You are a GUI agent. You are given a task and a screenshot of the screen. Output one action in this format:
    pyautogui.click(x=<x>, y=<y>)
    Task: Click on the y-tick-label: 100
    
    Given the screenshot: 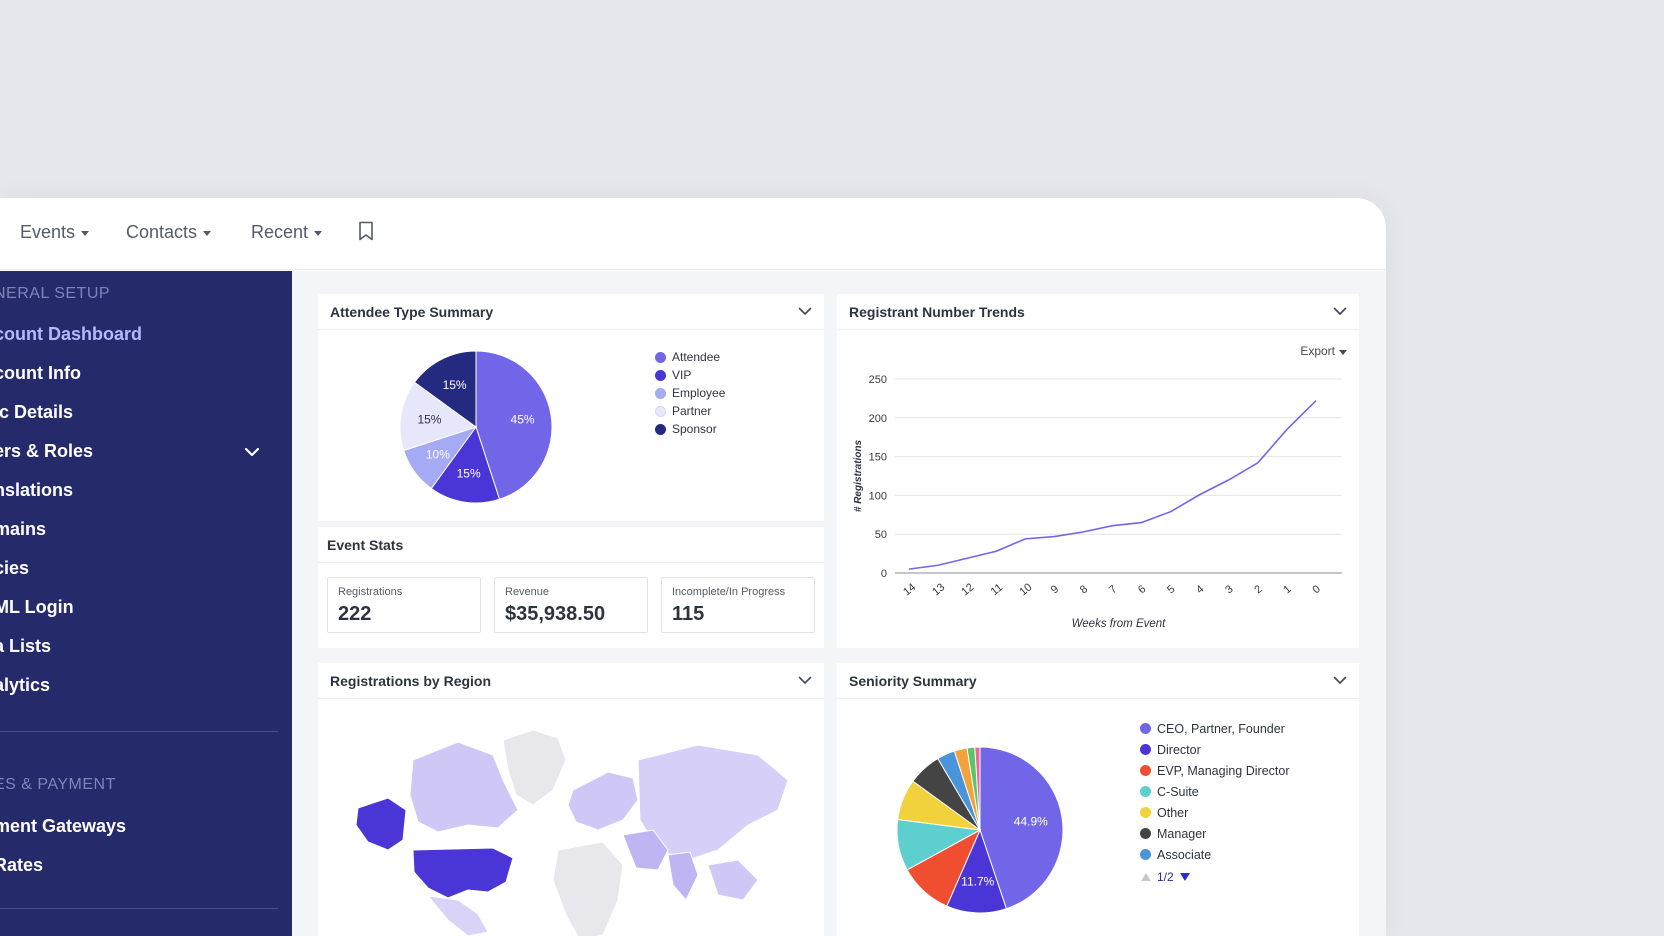 What is the action you would take?
    pyautogui.click(x=878, y=496)
    